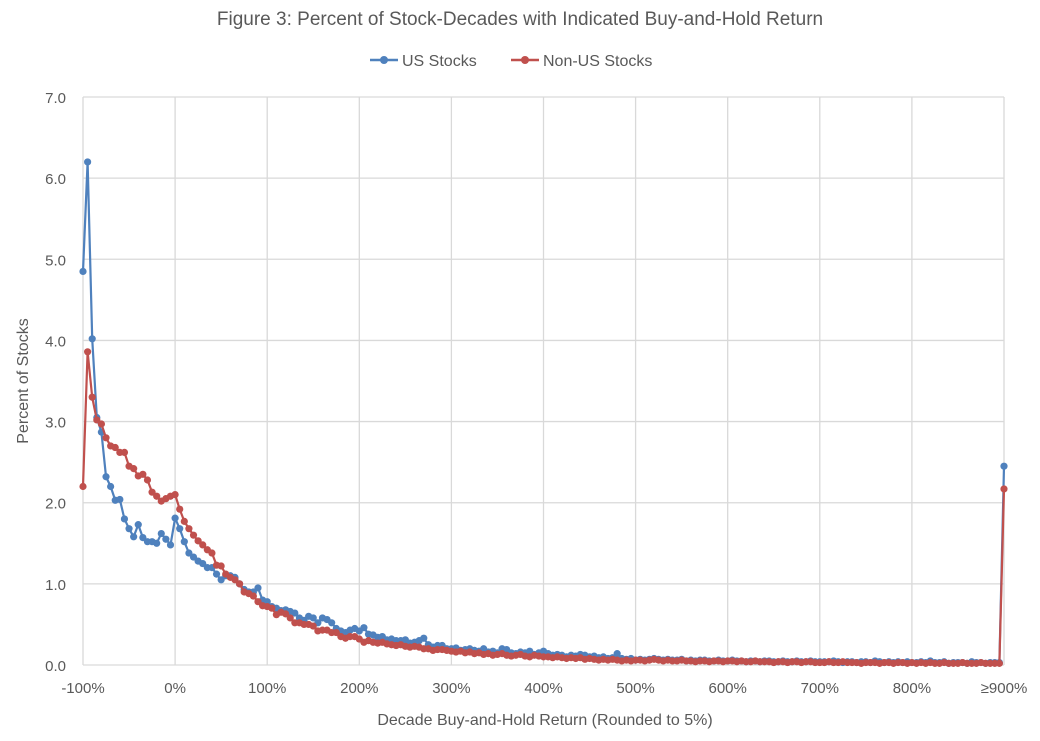 The width and height of the screenshot is (1040, 741). I want to click on x-tick-label: 100%, so click(267, 688).